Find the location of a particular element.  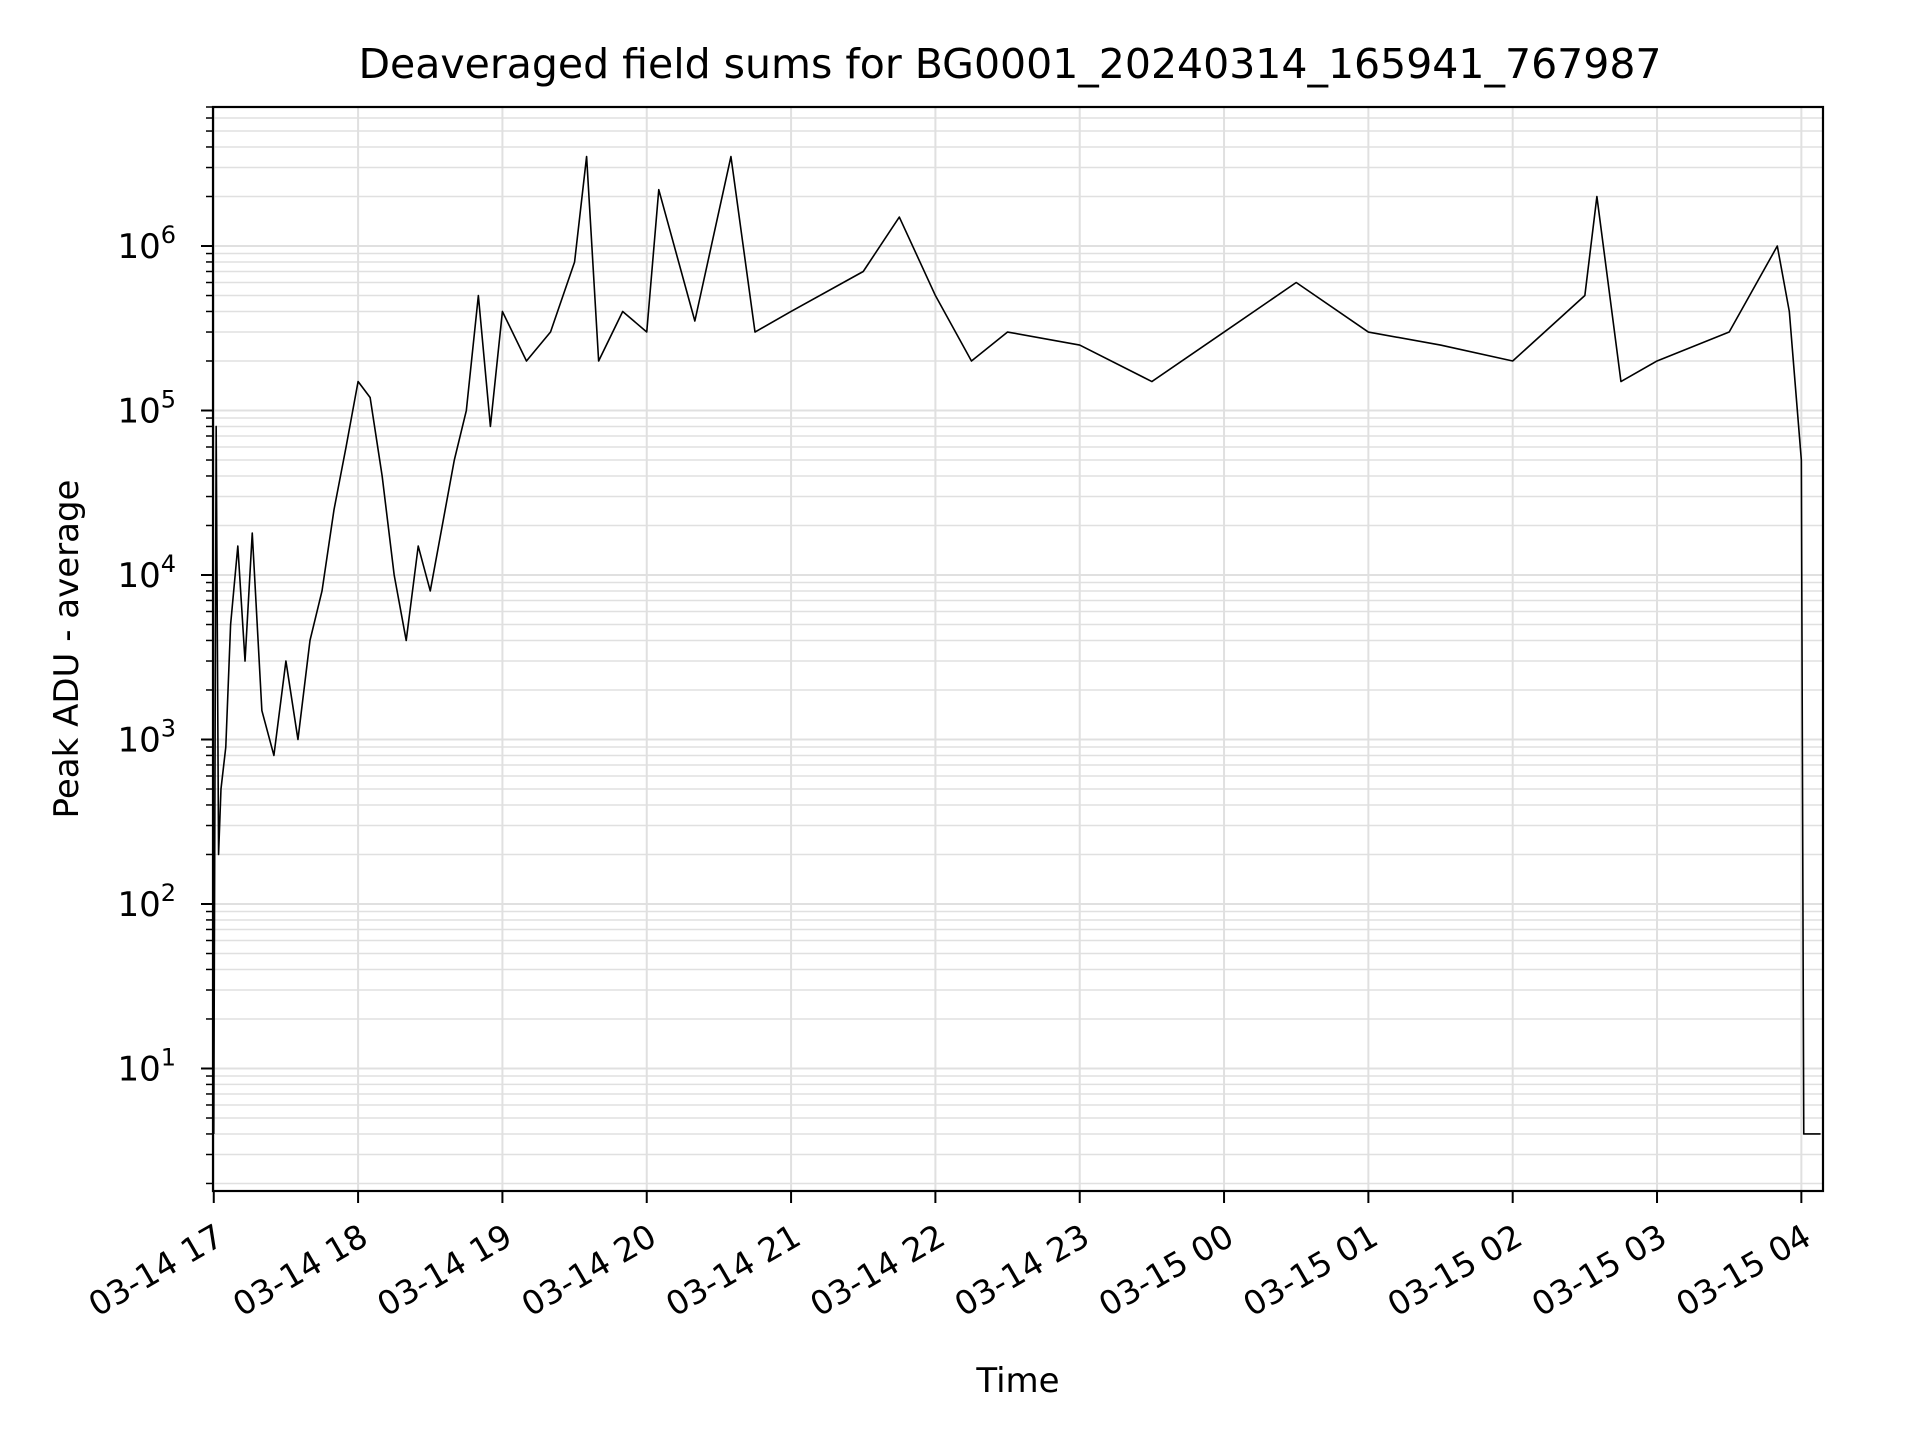

y-tick-label: 10³ is located at coordinates (146, 738).